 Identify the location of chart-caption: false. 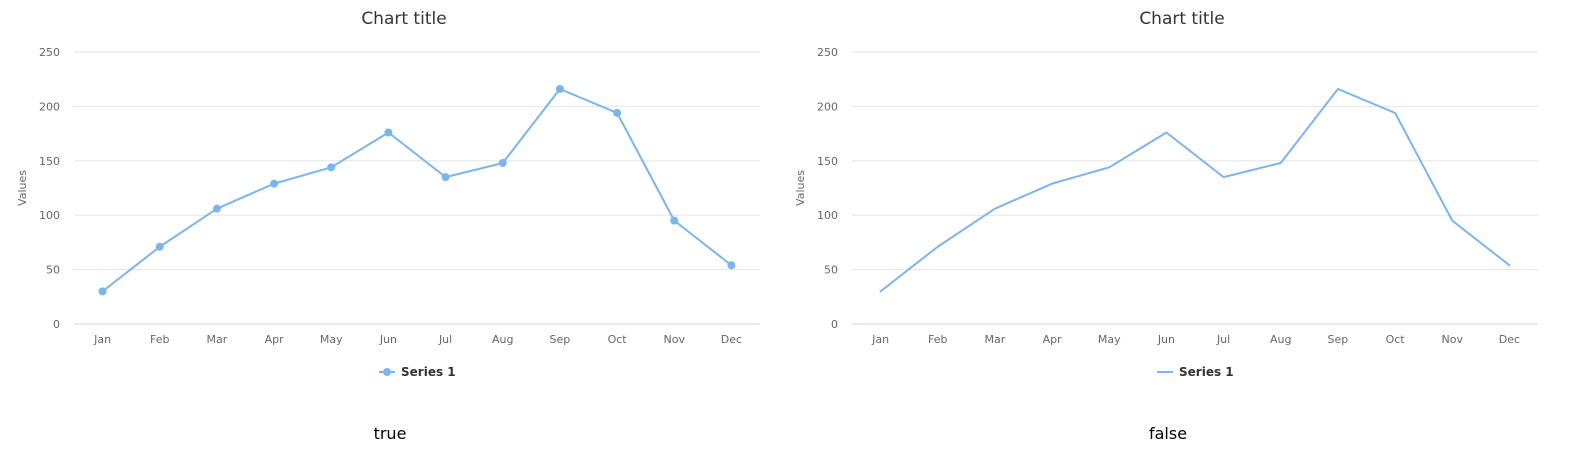
(1168, 433).